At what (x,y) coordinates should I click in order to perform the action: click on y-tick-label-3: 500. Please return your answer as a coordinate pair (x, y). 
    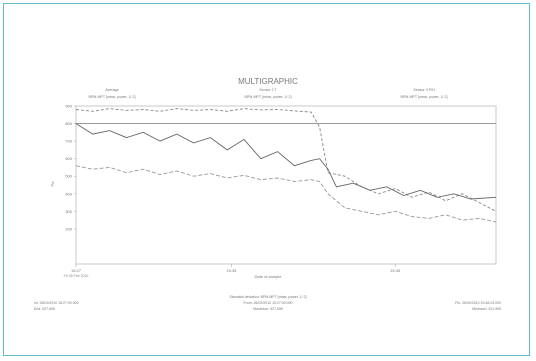
    Looking at the image, I should click on (68, 176).